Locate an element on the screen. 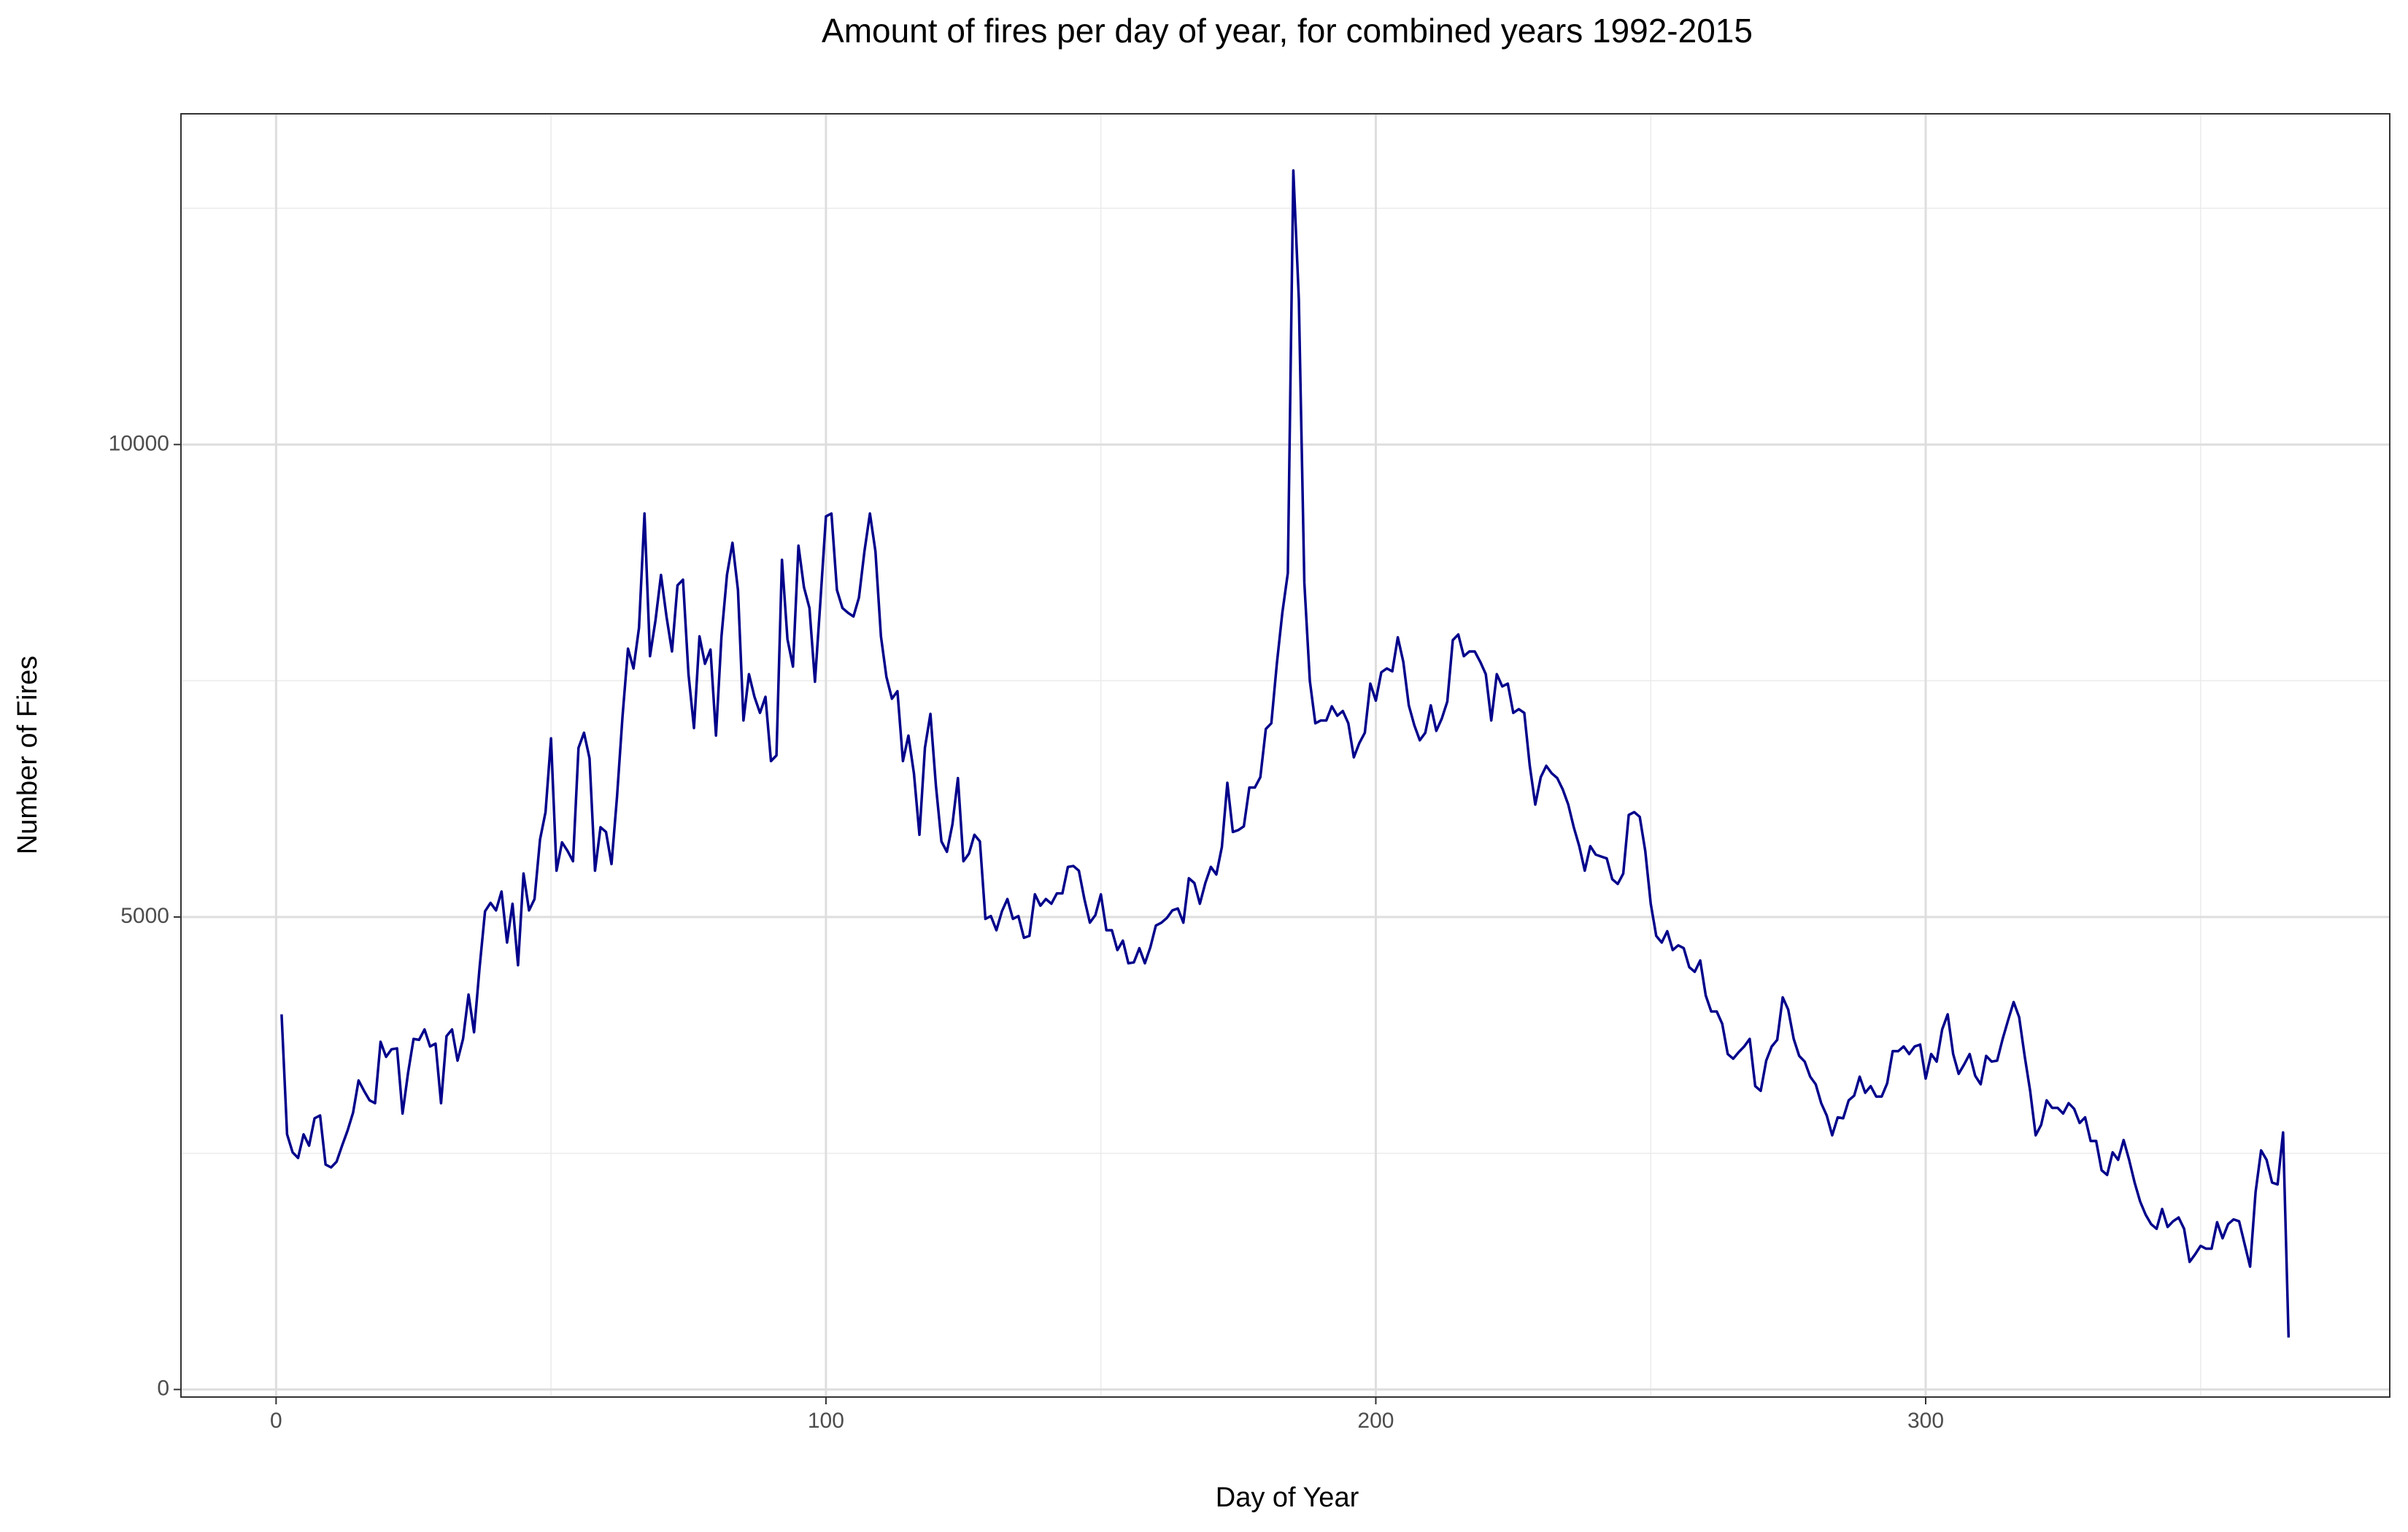 The image size is (2408, 1532). y-tick-label: 0 is located at coordinates (163, 1389).